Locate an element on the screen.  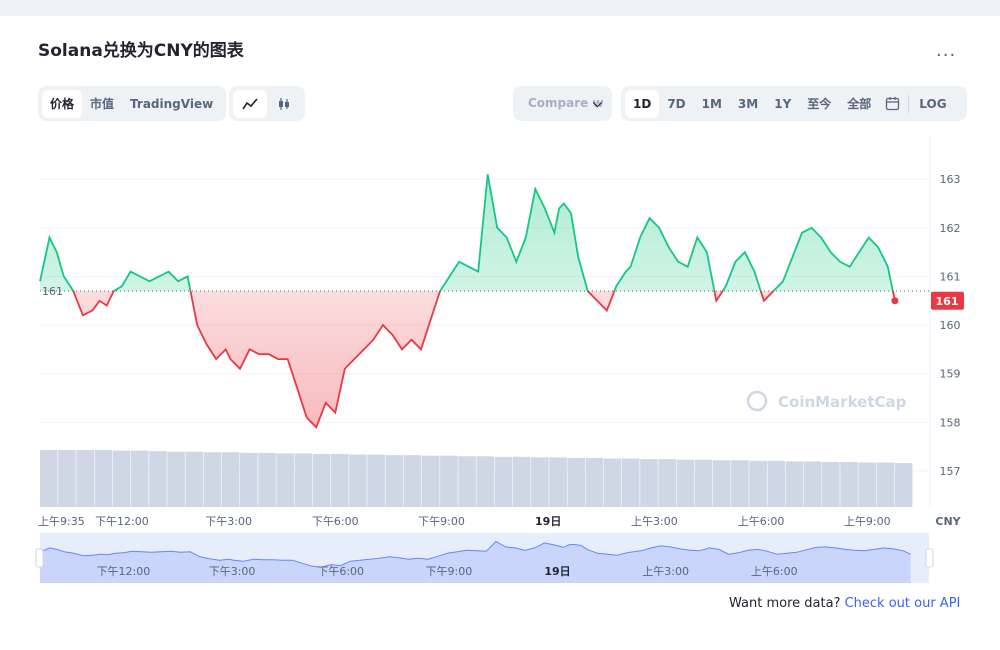
tab-tradingview: TradingView is located at coordinates (172, 103).